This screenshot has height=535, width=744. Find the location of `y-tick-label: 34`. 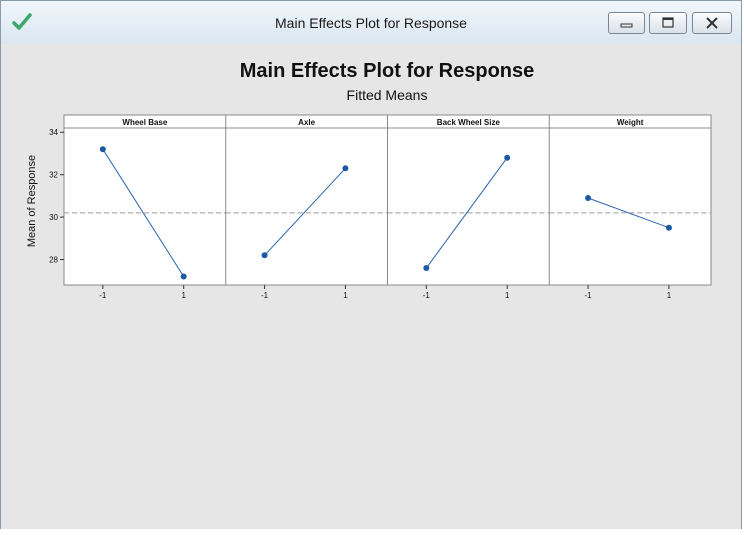

y-tick-label: 34 is located at coordinates (53, 132).